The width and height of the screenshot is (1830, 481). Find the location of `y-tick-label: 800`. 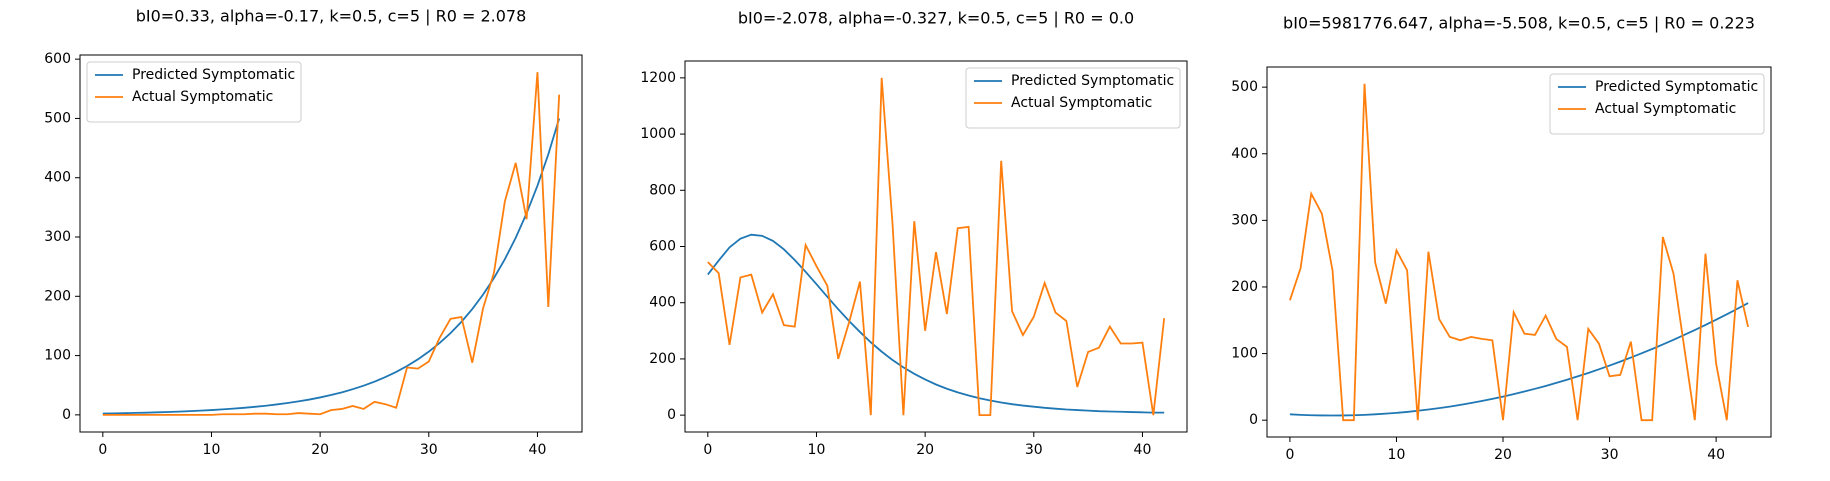

y-tick-label: 800 is located at coordinates (662, 190).